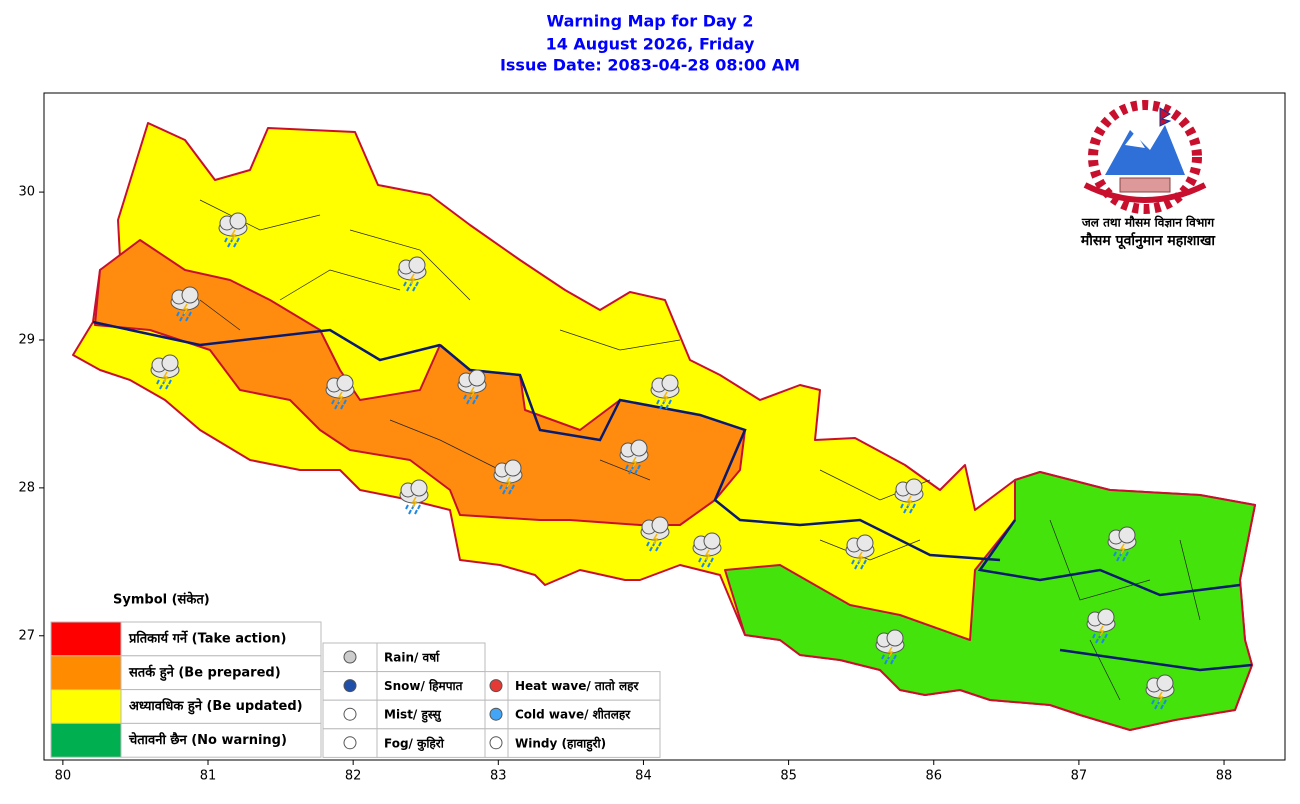 Image resolution: width=1300 pixels, height=804 pixels. Describe the element at coordinates (650, 21) in the screenshot. I see `title-line-1: Warning Map for Day 2` at that location.